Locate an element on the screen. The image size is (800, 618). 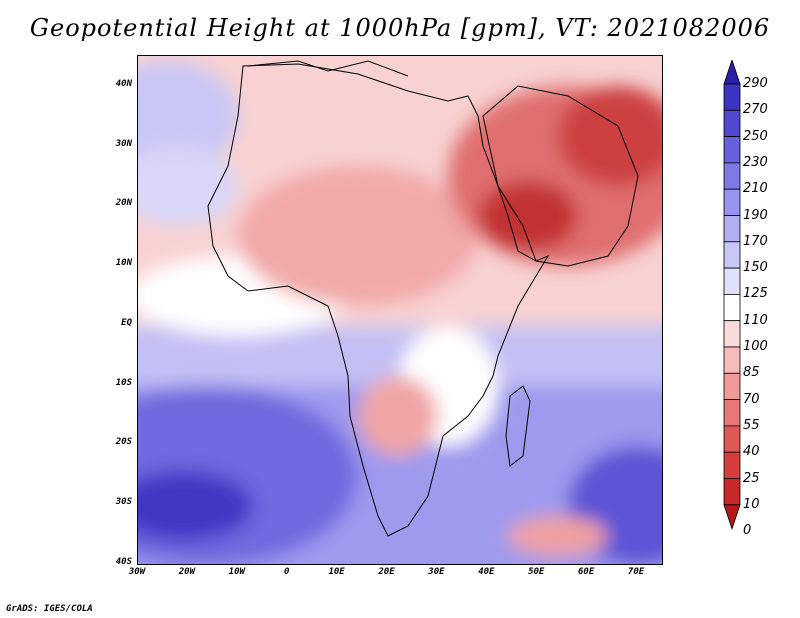
colorbar-label: 170 is located at coordinates (755, 241).